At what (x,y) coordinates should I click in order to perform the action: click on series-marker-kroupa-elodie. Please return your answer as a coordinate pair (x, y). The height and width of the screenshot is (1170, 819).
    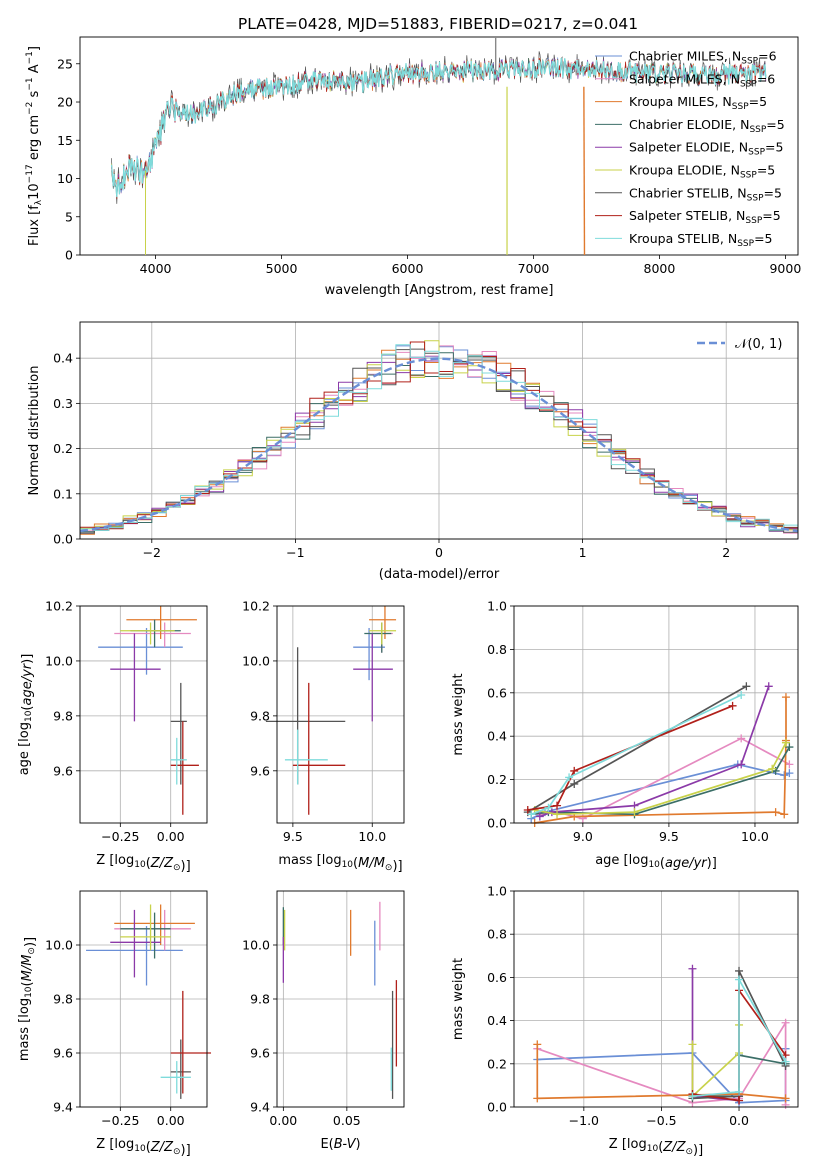
    Looking at the image, I should click on (634, 812).